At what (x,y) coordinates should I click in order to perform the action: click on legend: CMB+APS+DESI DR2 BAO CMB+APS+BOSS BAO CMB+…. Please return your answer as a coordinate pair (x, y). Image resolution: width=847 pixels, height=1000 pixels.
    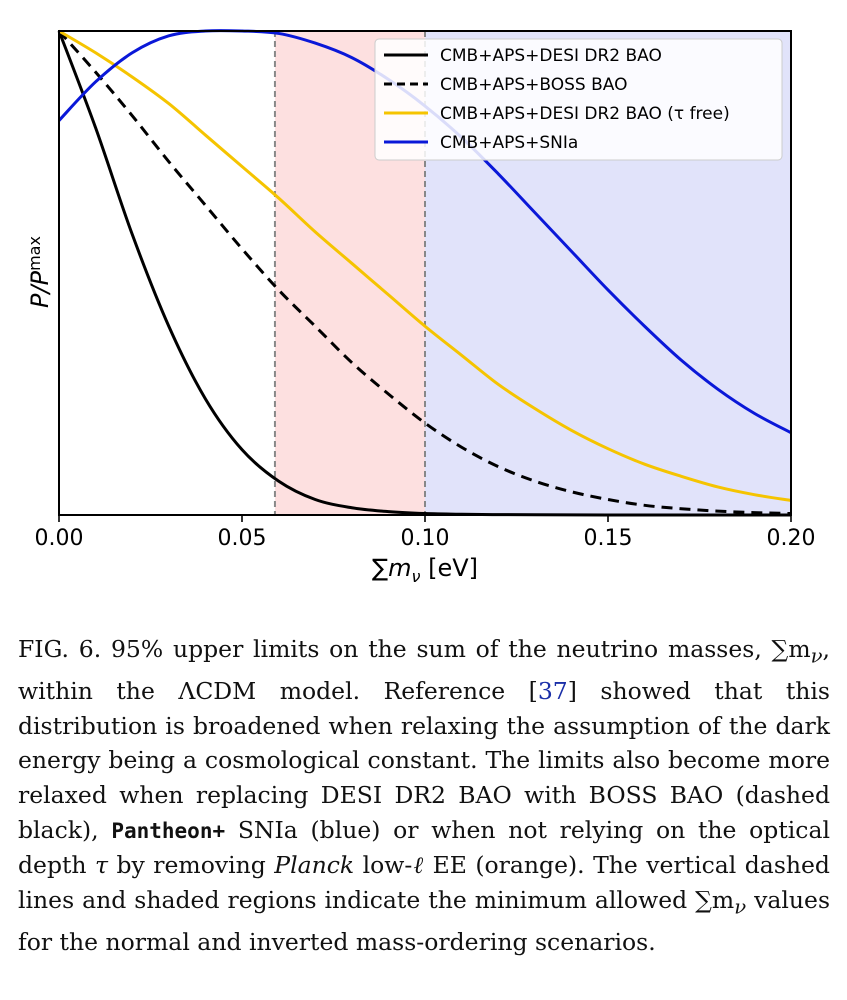
    Looking at the image, I should click on (578, 99).